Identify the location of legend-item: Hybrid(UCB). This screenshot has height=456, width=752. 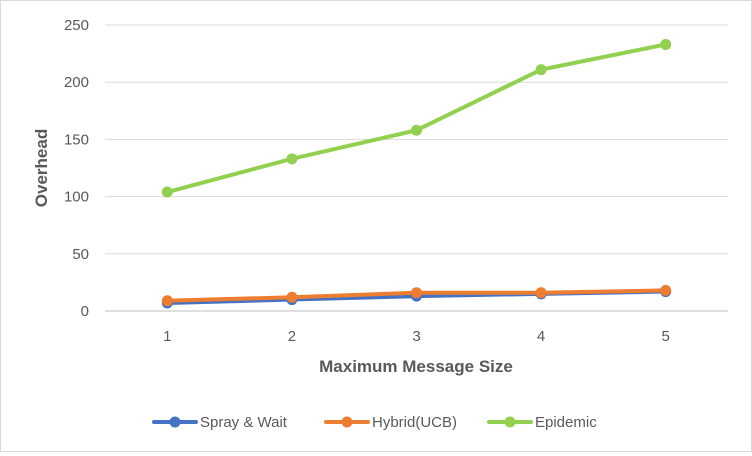
(390, 422).